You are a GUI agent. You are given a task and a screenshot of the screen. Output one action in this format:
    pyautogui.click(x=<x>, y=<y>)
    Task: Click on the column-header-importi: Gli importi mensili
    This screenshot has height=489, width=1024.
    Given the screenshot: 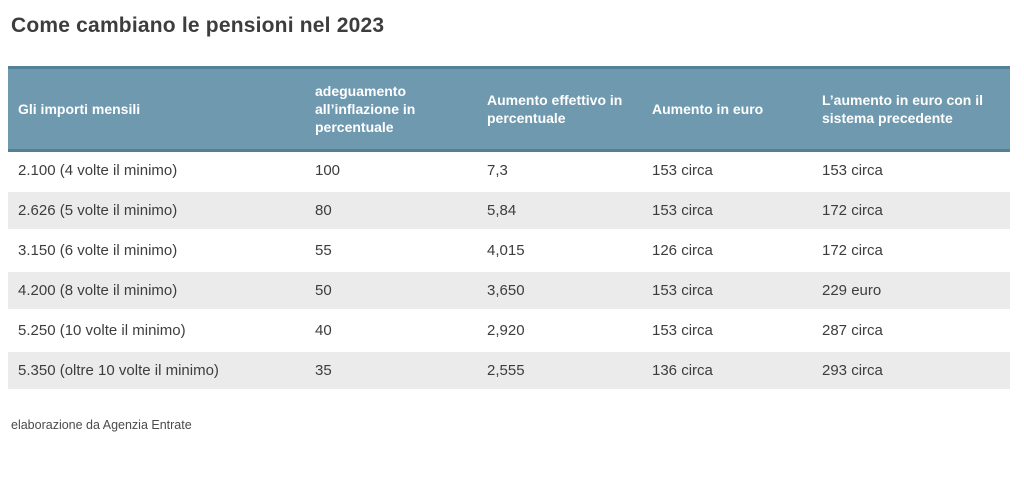 What is the action you would take?
    pyautogui.click(x=158, y=109)
    